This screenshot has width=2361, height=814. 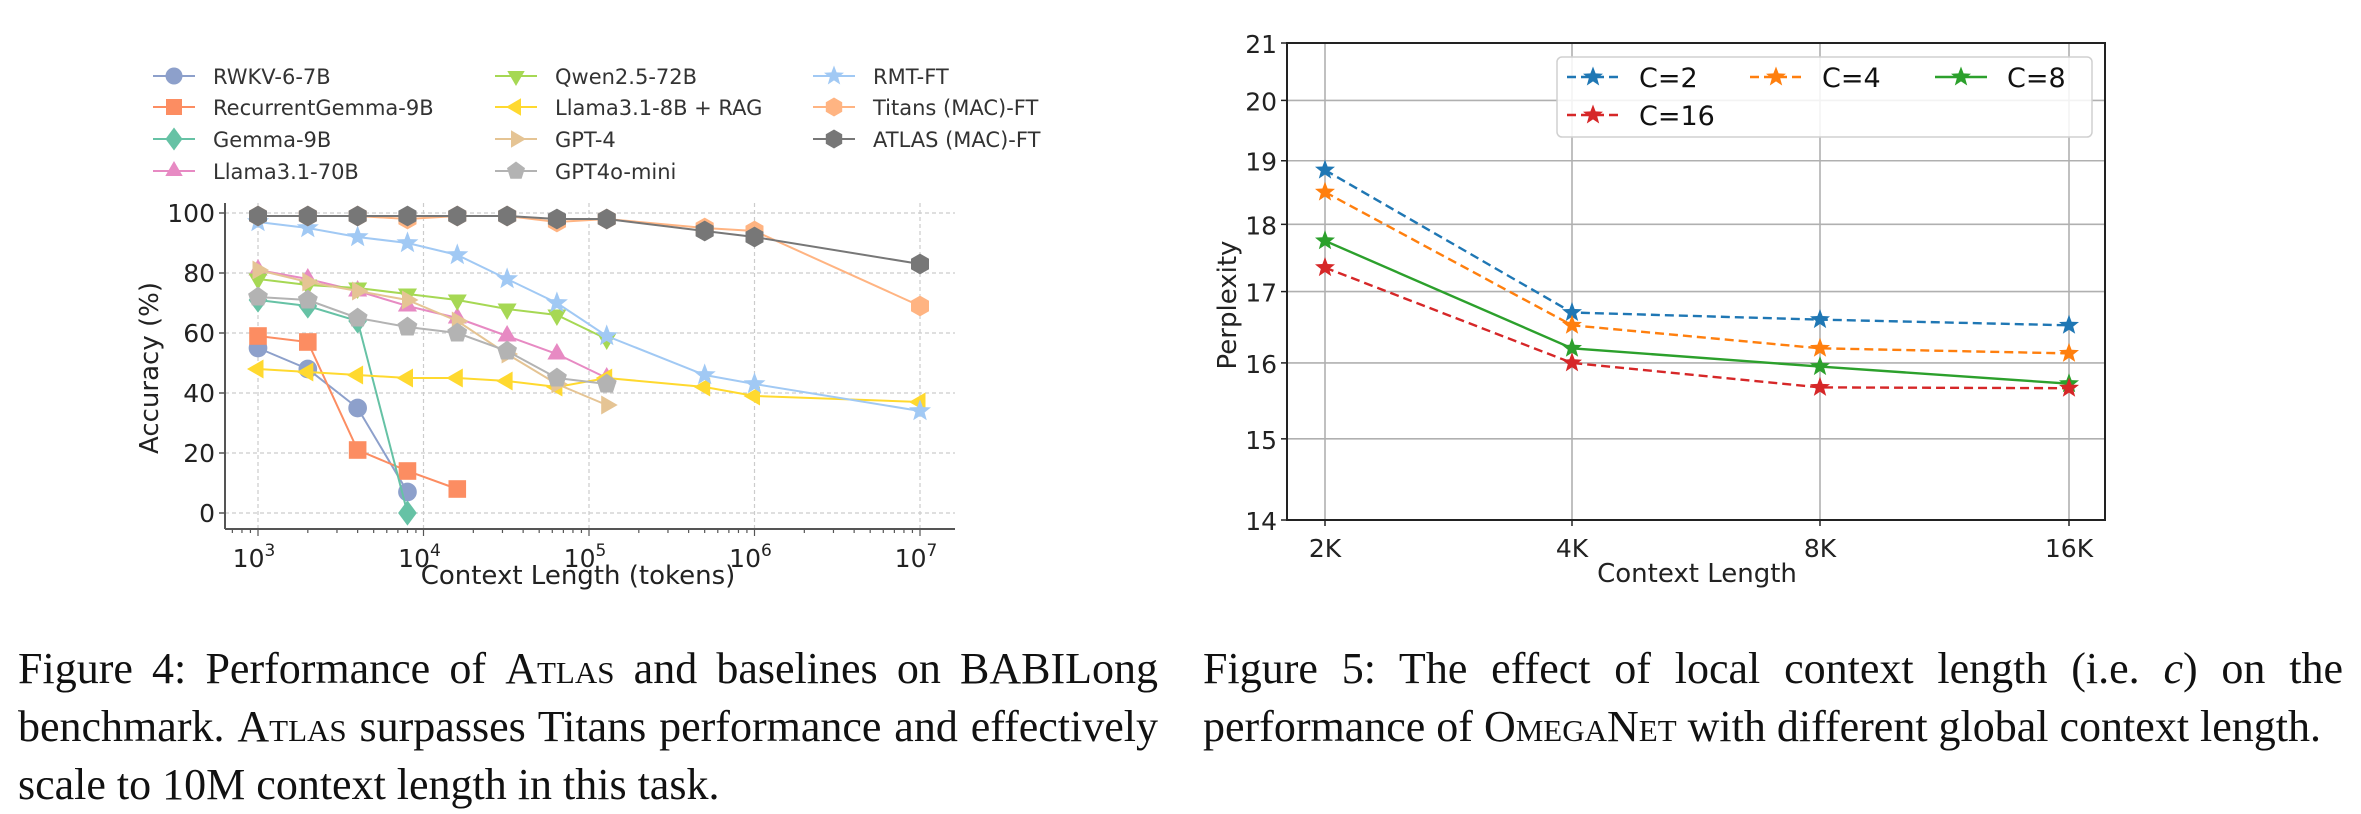 What do you see at coordinates (911, 77) in the screenshot?
I see `legend-label: RMT-FT` at bounding box center [911, 77].